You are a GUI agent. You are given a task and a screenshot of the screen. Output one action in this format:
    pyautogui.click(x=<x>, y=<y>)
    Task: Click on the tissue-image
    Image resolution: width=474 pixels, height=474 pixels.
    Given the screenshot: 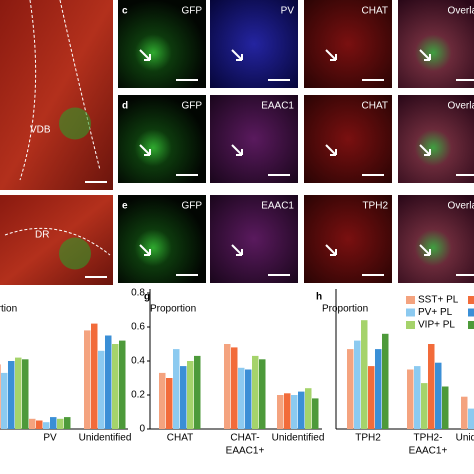 What is the action you would take?
    pyautogui.click(x=56, y=95)
    